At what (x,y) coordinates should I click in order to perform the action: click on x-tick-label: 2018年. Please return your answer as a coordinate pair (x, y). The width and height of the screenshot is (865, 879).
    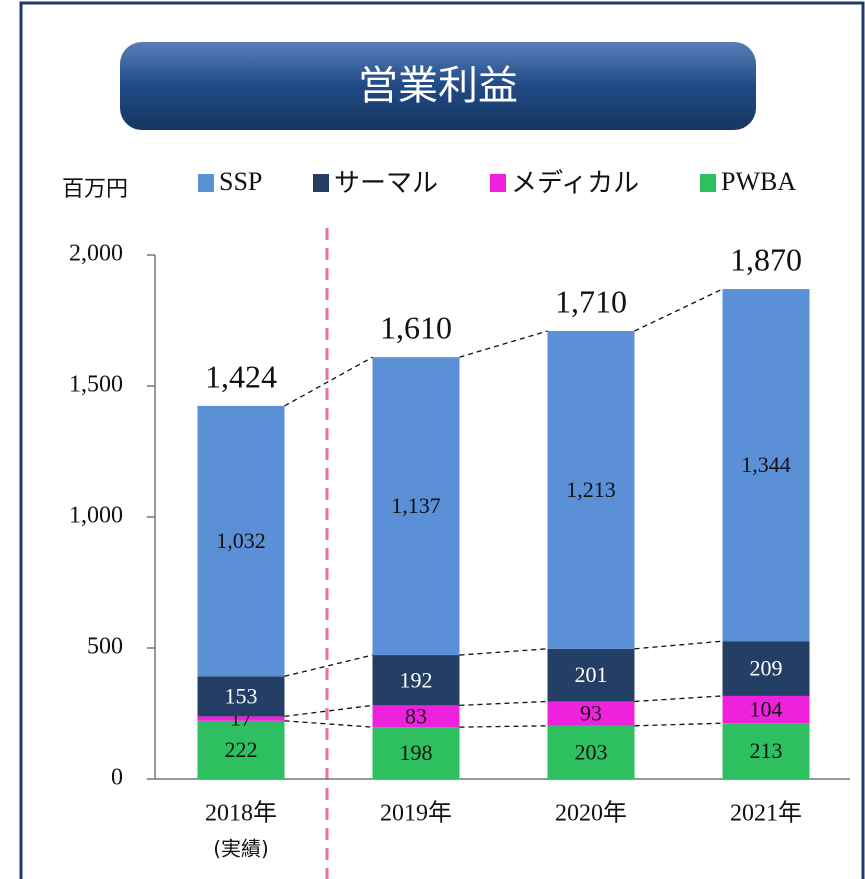
    Looking at the image, I should click on (241, 813).